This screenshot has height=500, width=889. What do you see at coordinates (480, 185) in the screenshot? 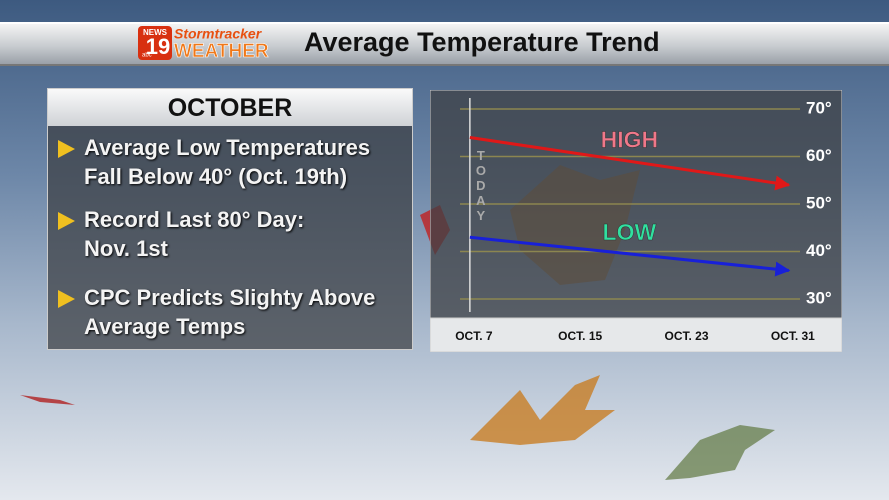
I see `today-label: TODAY` at bounding box center [480, 185].